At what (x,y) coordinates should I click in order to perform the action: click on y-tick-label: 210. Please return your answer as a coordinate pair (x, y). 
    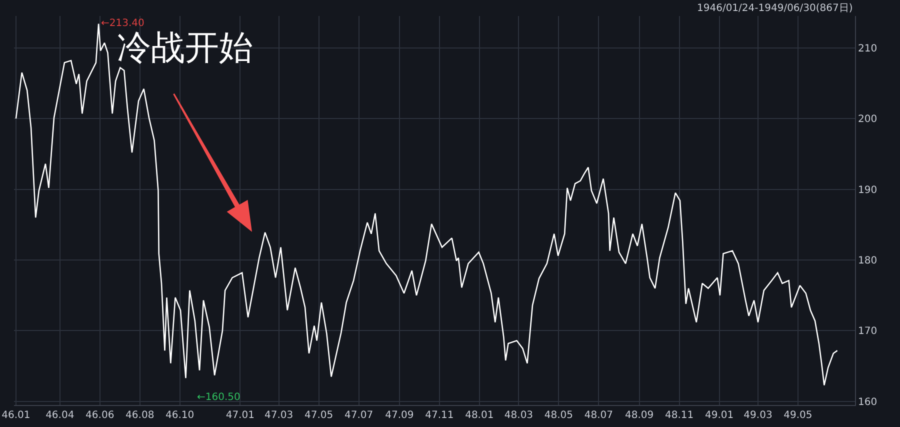
    Looking at the image, I should click on (868, 48).